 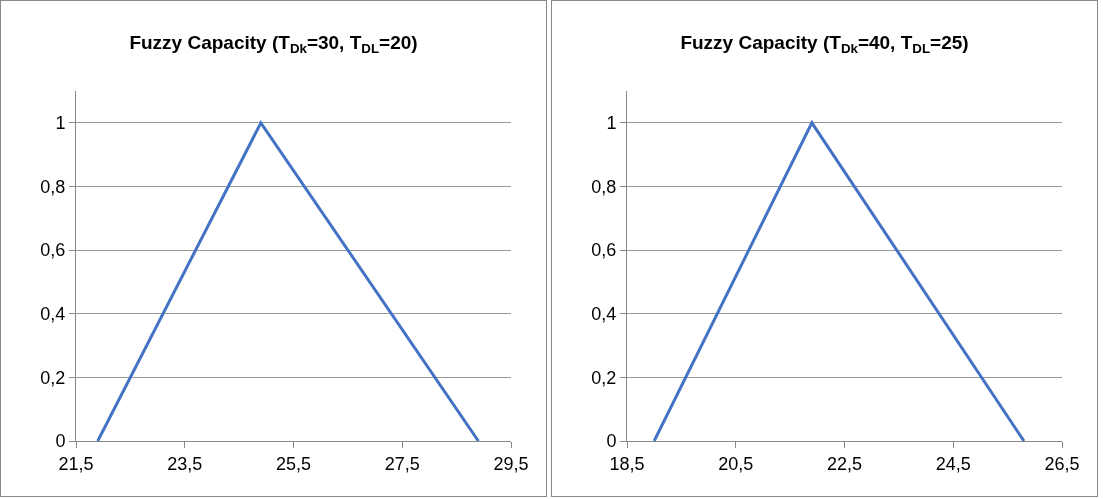 What do you see at coordinates (293, 463) in the screenshot?
I see `x-tick-label: 25,5` at bounding box center [293, 463].